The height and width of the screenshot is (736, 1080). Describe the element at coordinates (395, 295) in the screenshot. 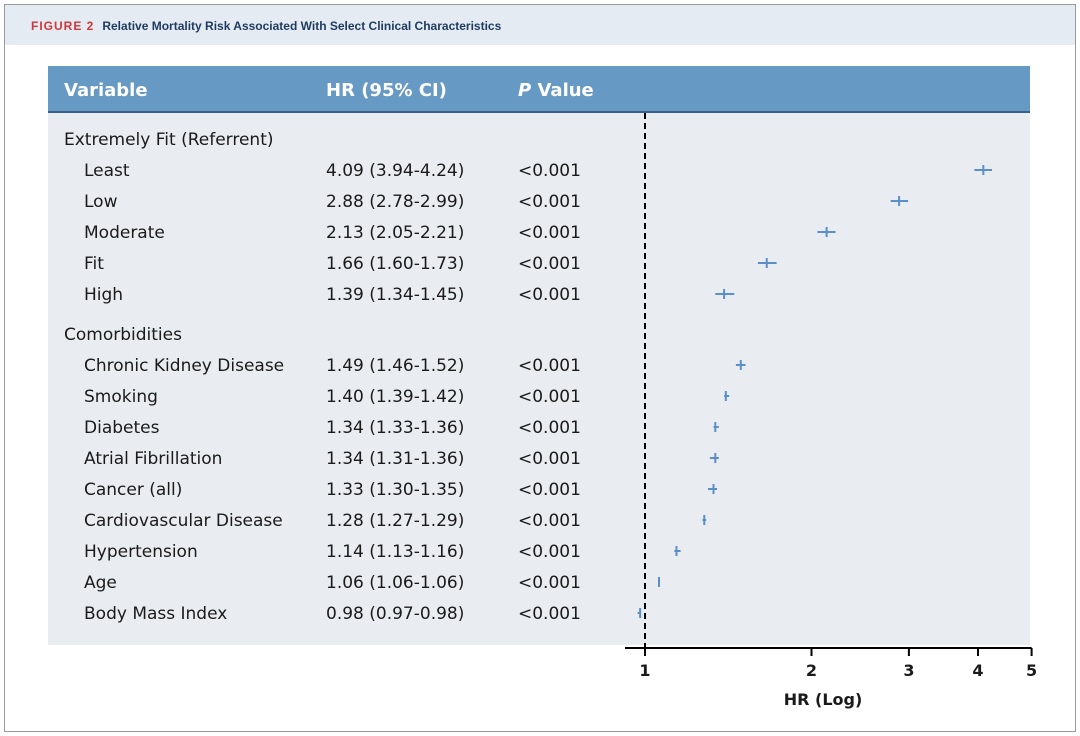

I see `row-hr-ci: 1.39 (1.34-1.45)` at that location.